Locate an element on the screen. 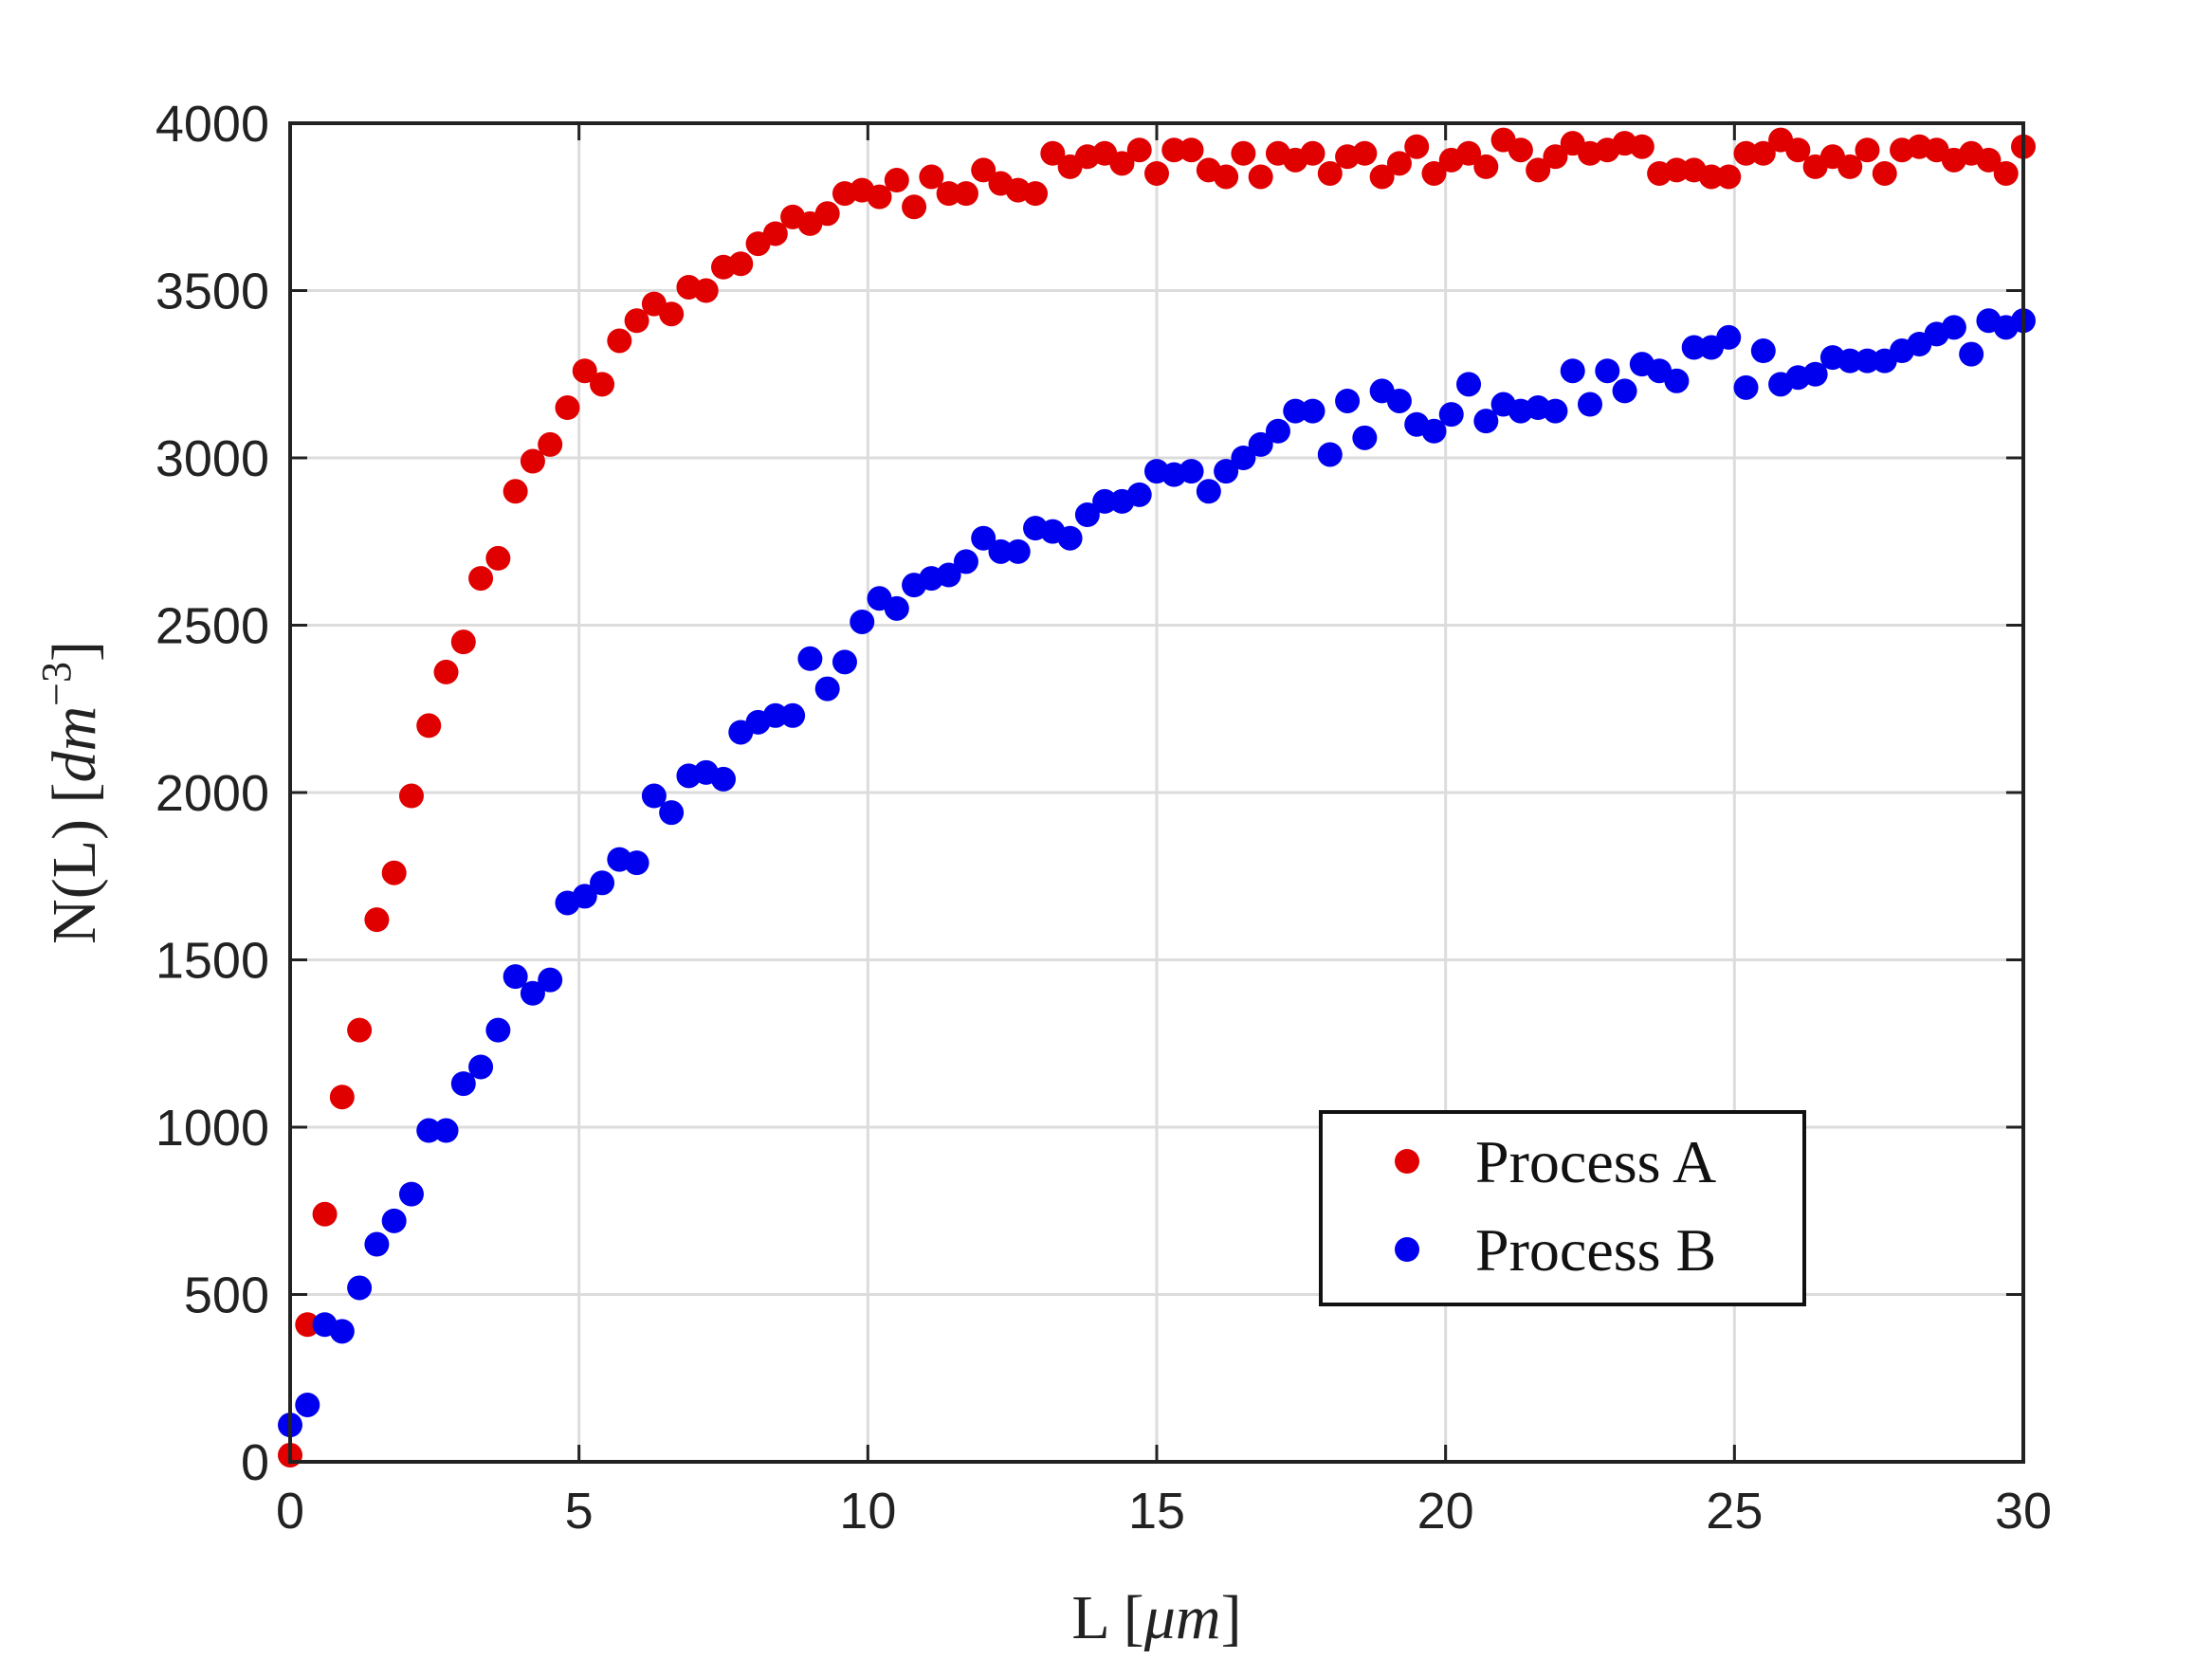 This screenshot has height=1659, width=2212. y-axis-label-unit: dm is located at coordinates (74, 744).